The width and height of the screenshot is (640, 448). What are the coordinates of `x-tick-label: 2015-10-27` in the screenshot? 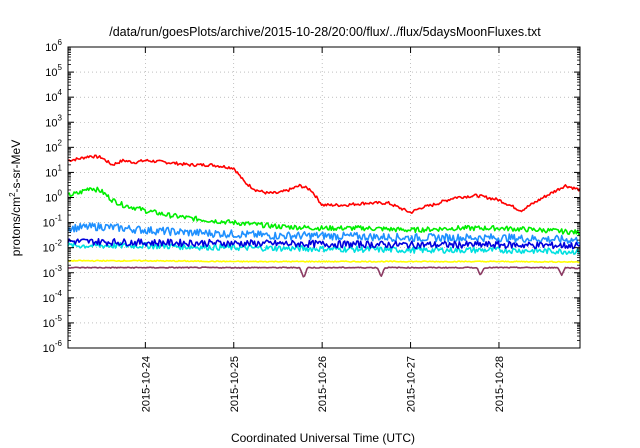 It's located at (412, 384).